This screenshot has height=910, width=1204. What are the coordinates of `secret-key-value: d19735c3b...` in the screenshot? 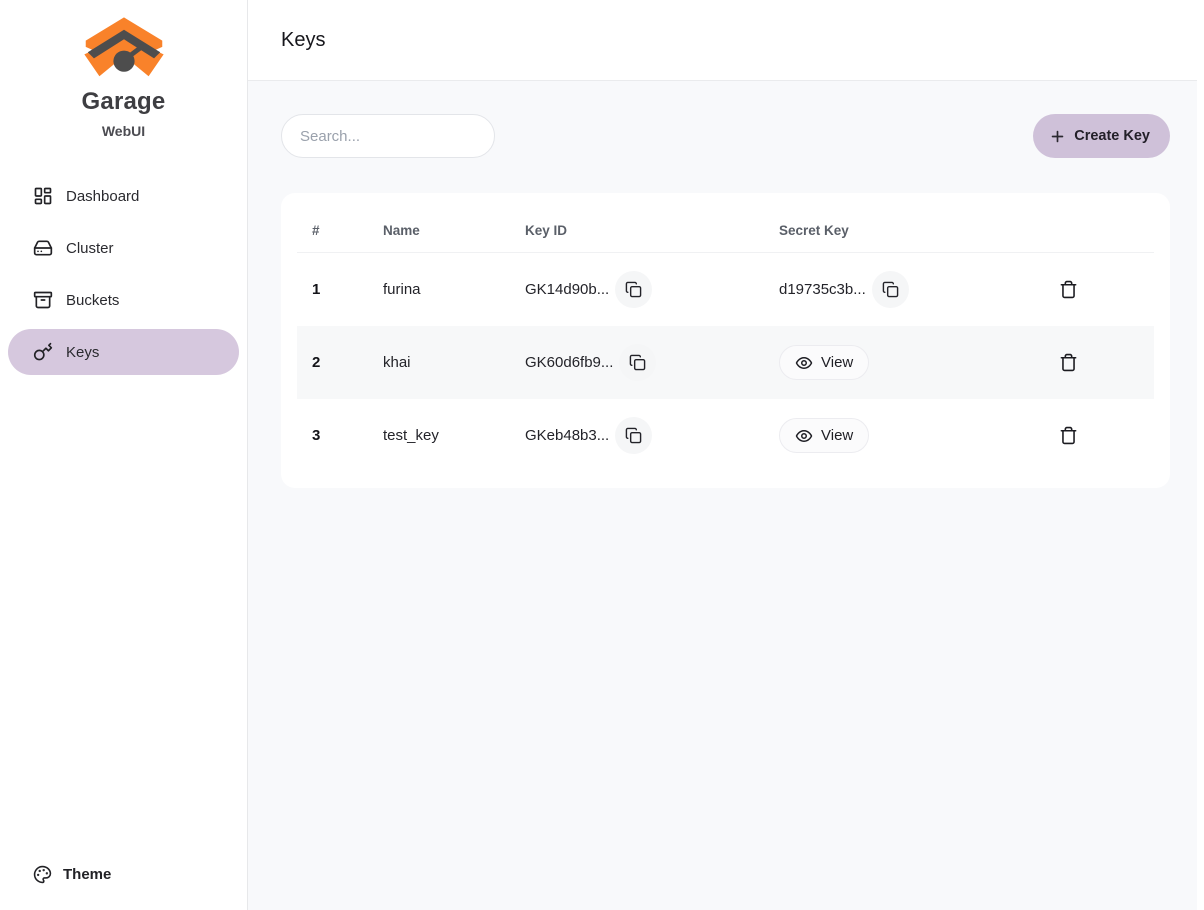 It's located at (822, 289).